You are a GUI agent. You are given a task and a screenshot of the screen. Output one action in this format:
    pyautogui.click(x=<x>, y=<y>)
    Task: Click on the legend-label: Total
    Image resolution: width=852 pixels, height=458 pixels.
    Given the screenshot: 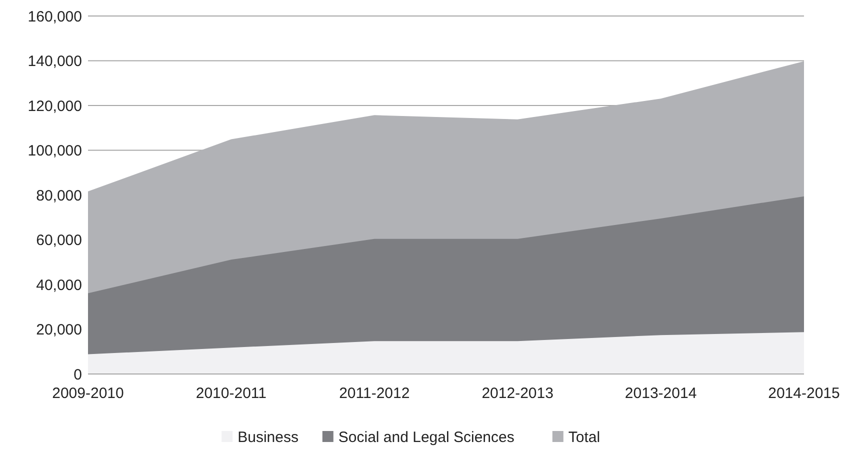 What is the action you would take?
    pyautogui.click(x=584, y=437)
    